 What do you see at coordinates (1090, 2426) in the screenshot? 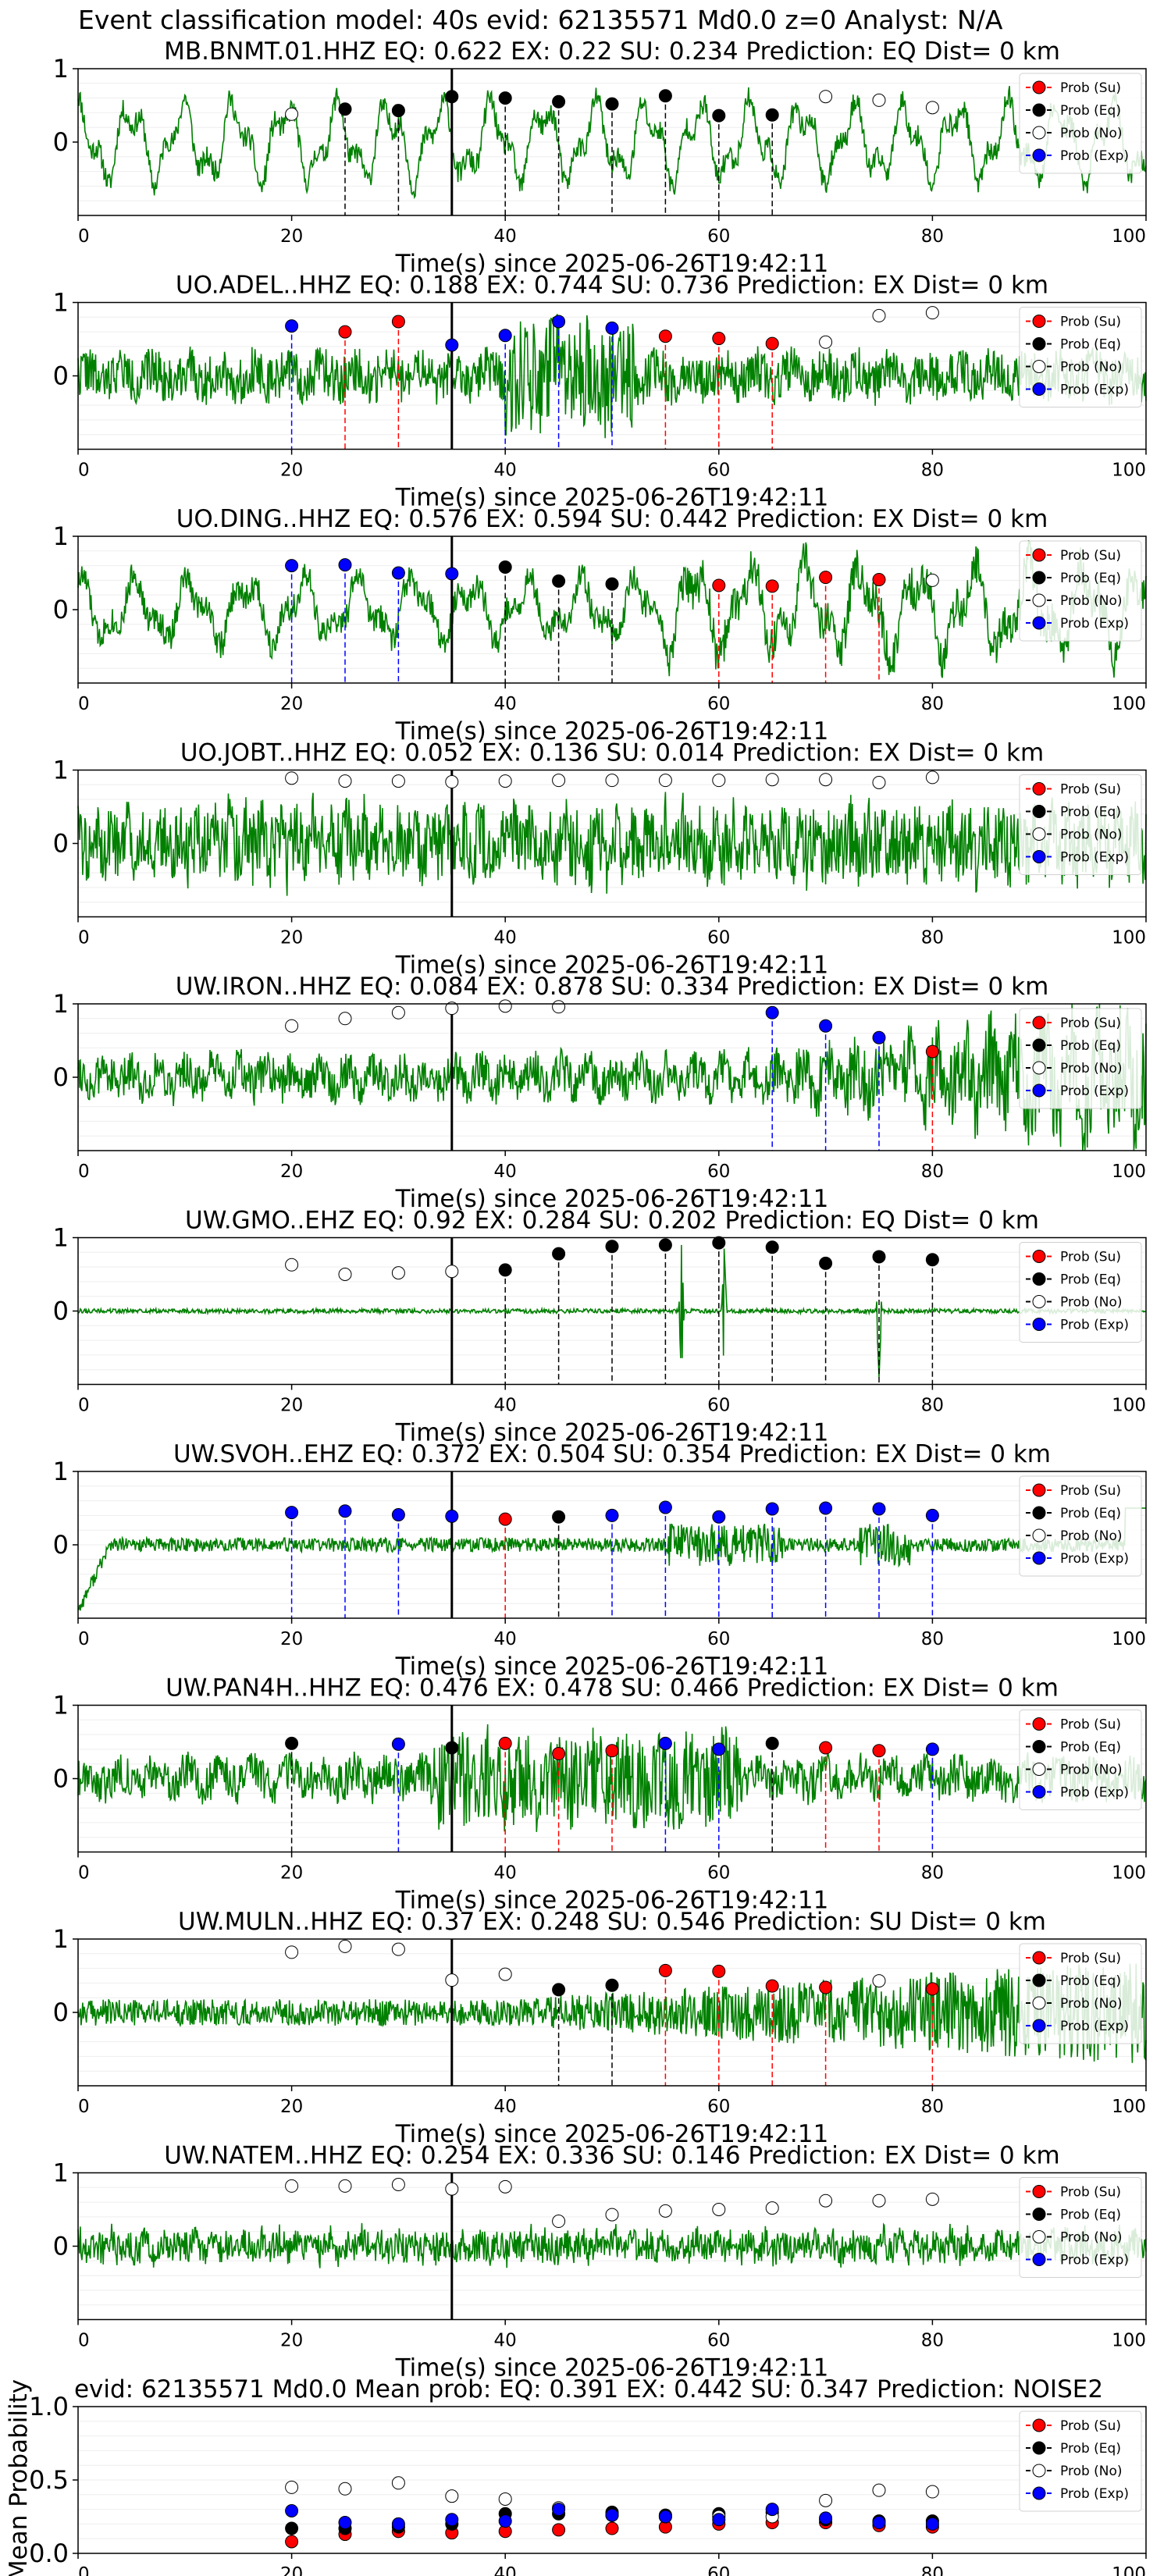
I see `legend-label: Prob (Su)` at bounding box center [1090, 2426].